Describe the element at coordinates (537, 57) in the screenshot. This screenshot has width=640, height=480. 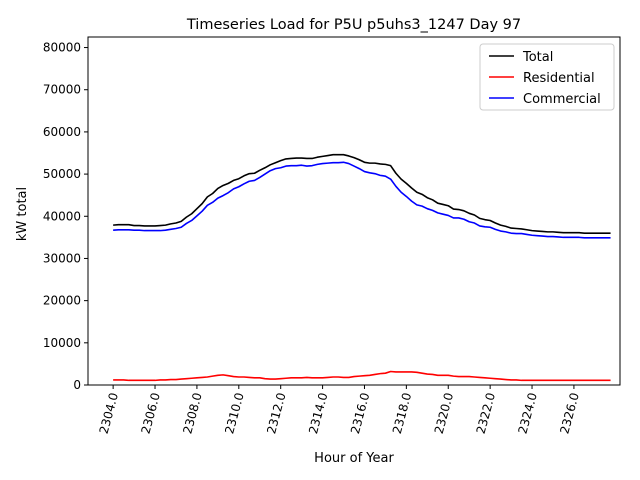
I see `legend-label-total: Total` at that location.